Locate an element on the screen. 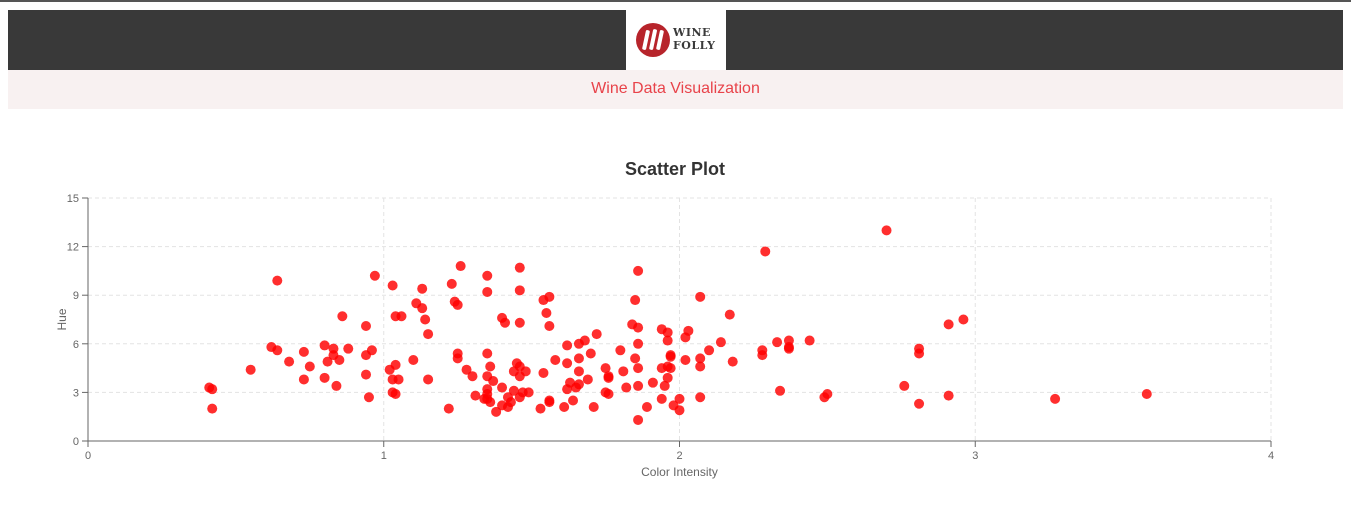 The image size is (1351, 516). x-tick-label: 3 is located at coordinates (975, 456).